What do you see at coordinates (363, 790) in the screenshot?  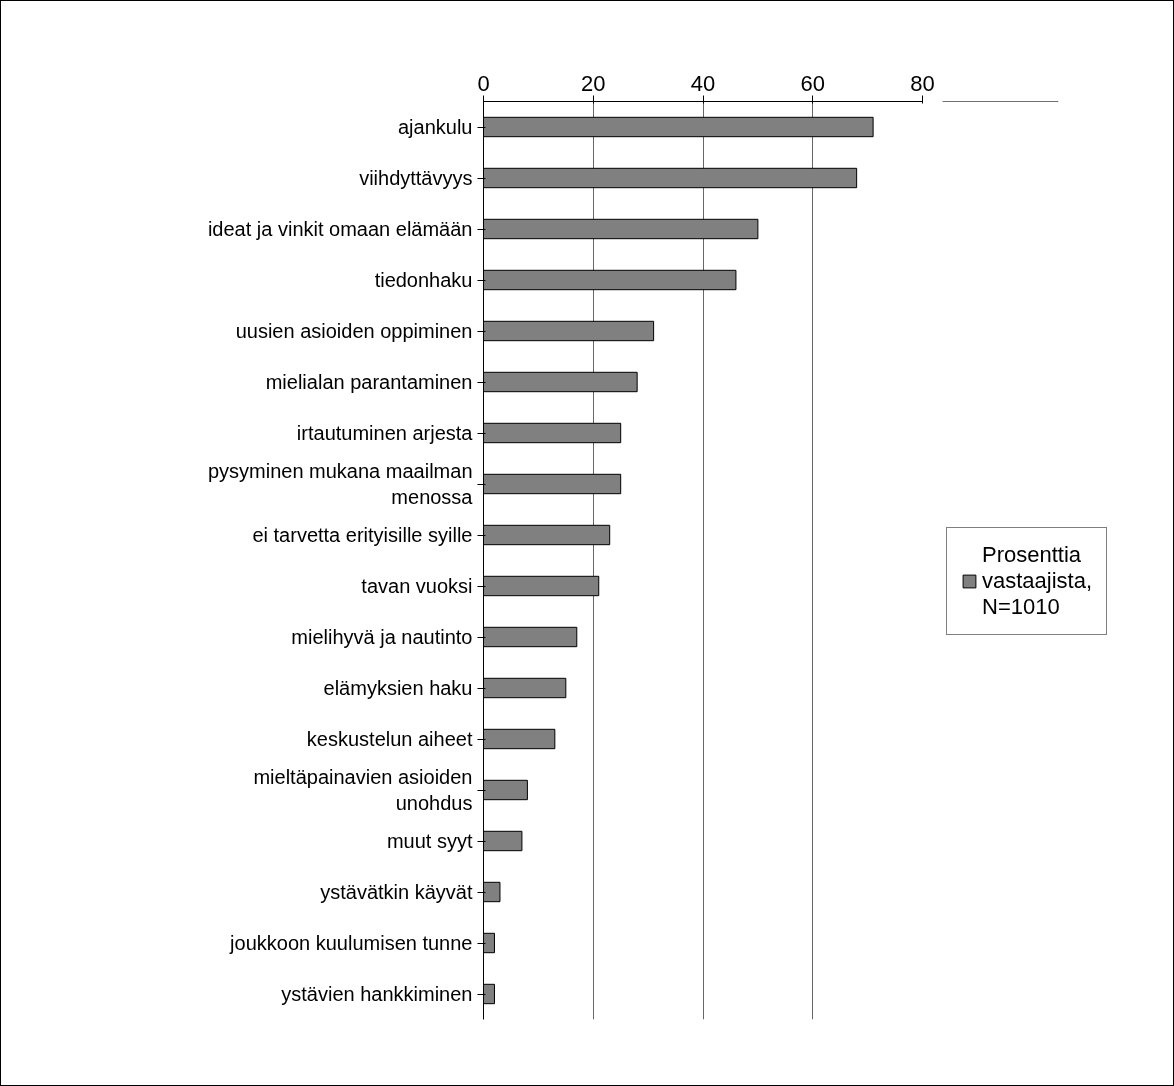 I see `y-tick-label: mieltäpainavien asioiden unohdus` at bounding box center [363, 790].